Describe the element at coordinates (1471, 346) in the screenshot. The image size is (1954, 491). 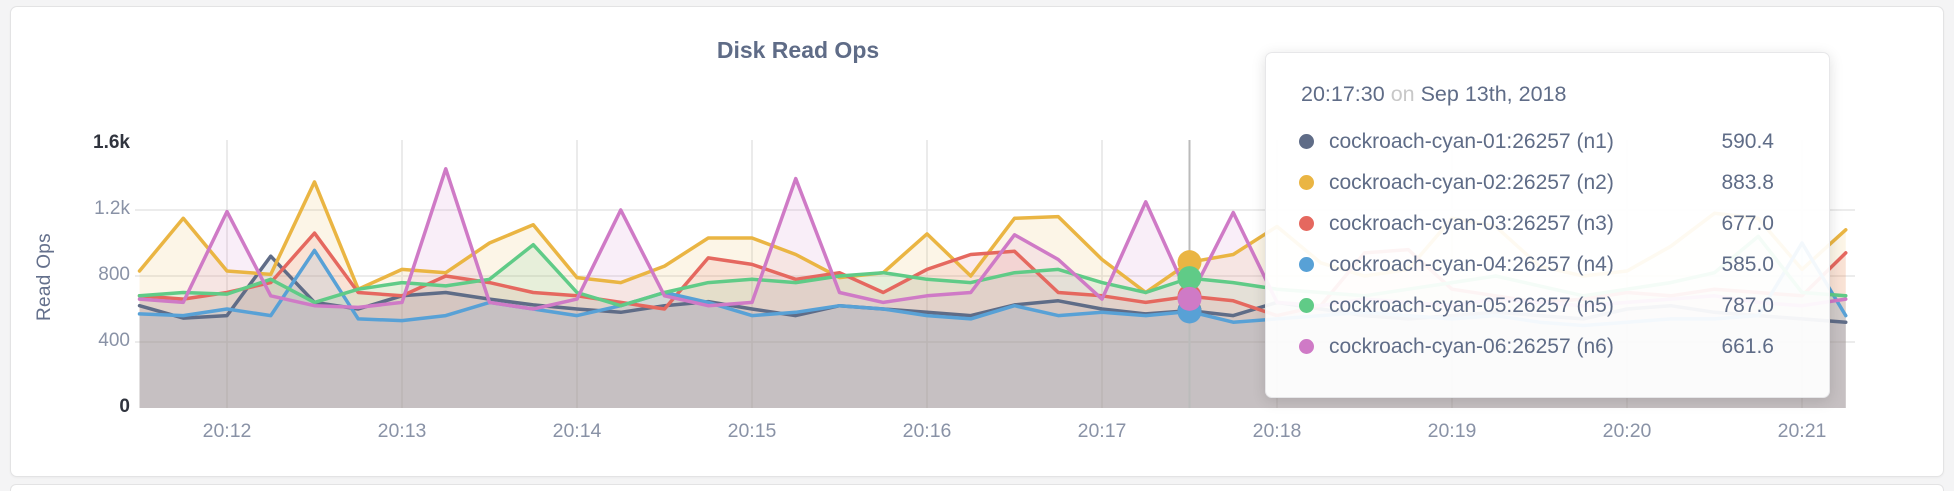
I see `tooltip-series-label: cockroach-cyan-06:26257 (n6)` at that location.